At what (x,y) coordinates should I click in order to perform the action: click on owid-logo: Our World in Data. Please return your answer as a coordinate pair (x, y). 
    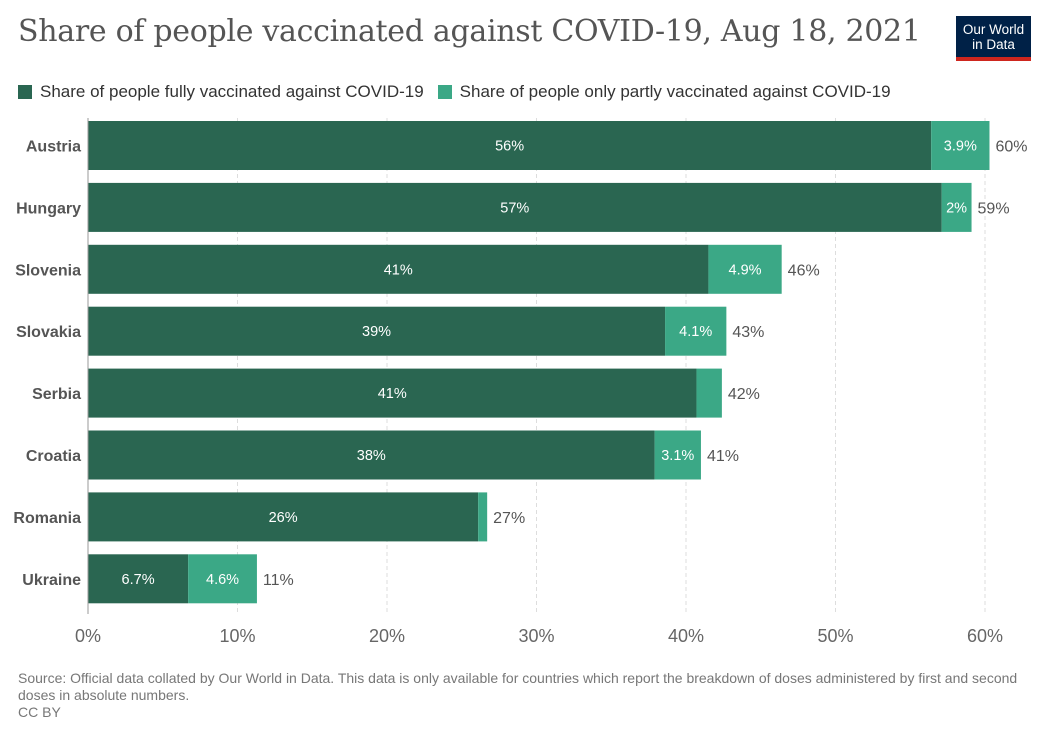
    Looking at the image, I should click on (993, 38).